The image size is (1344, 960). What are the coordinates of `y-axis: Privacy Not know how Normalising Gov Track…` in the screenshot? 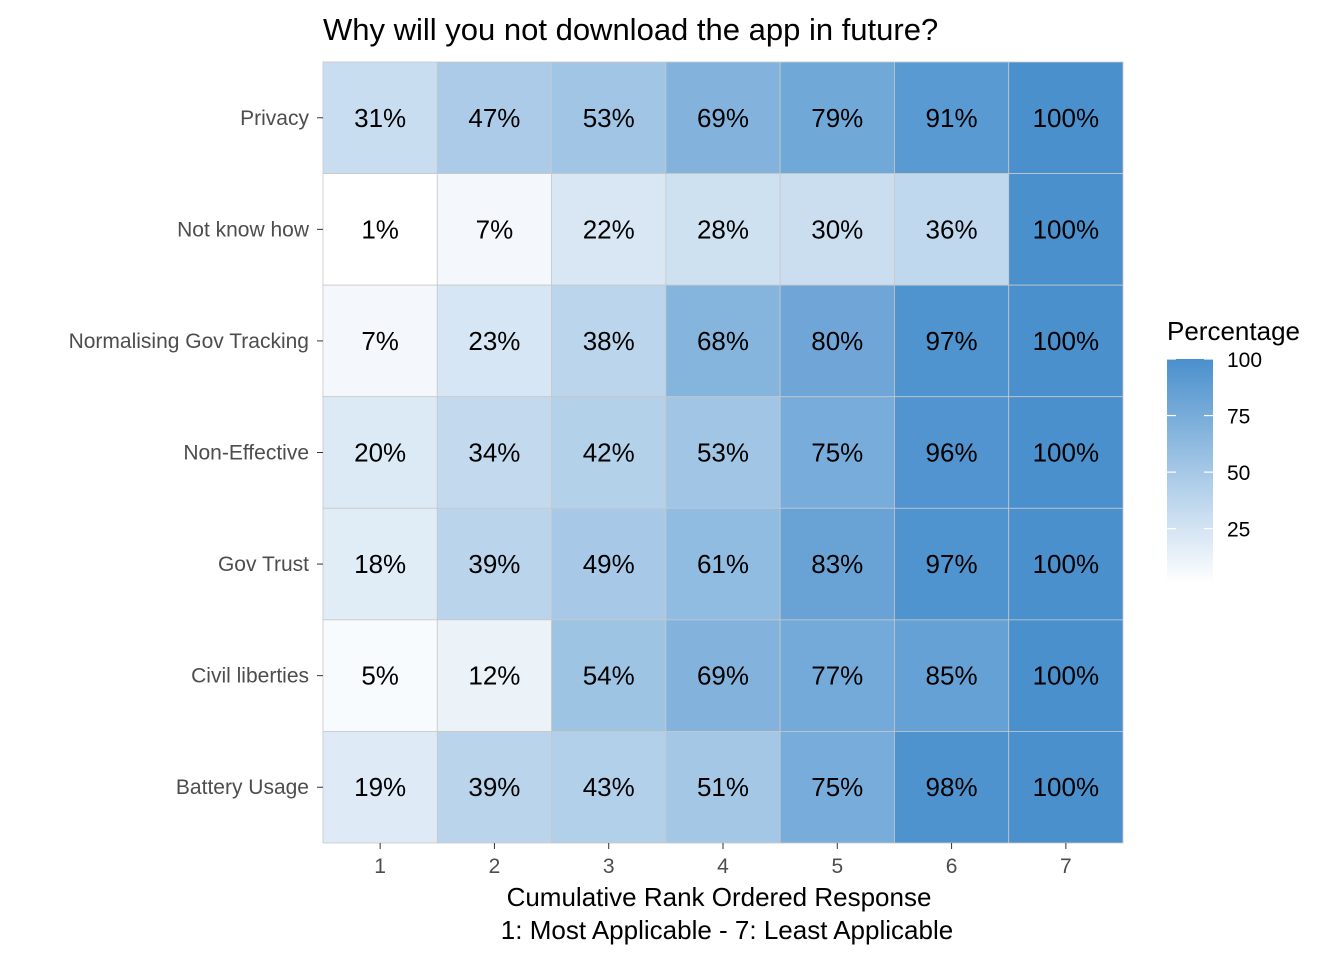 It's located at (196, 453).